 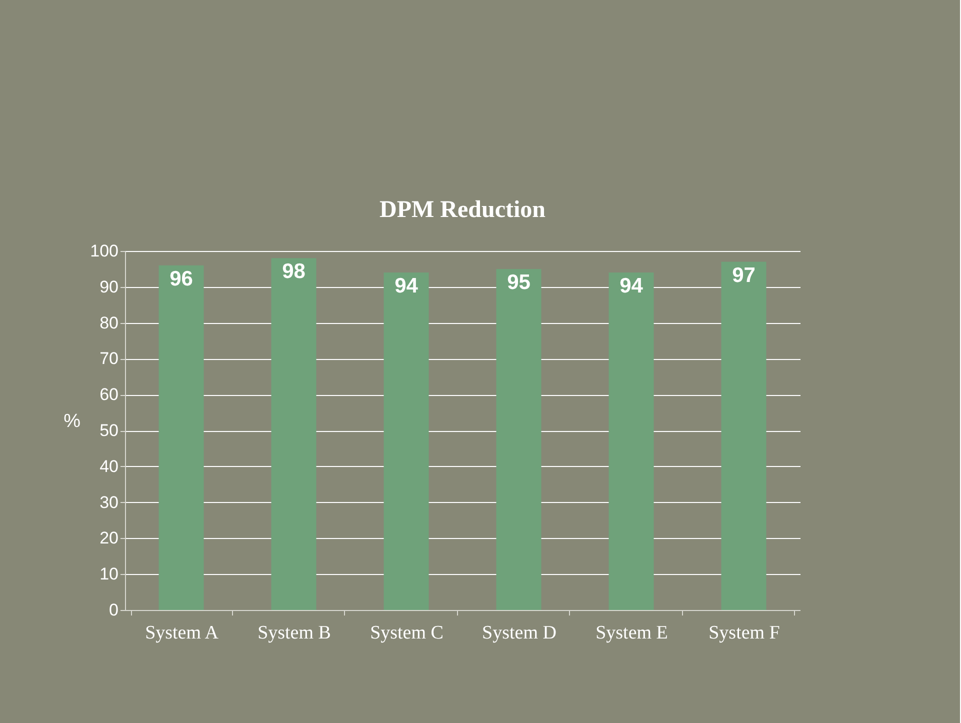 I want to click on x-tick-label: System D, so click(x=519, y=633).